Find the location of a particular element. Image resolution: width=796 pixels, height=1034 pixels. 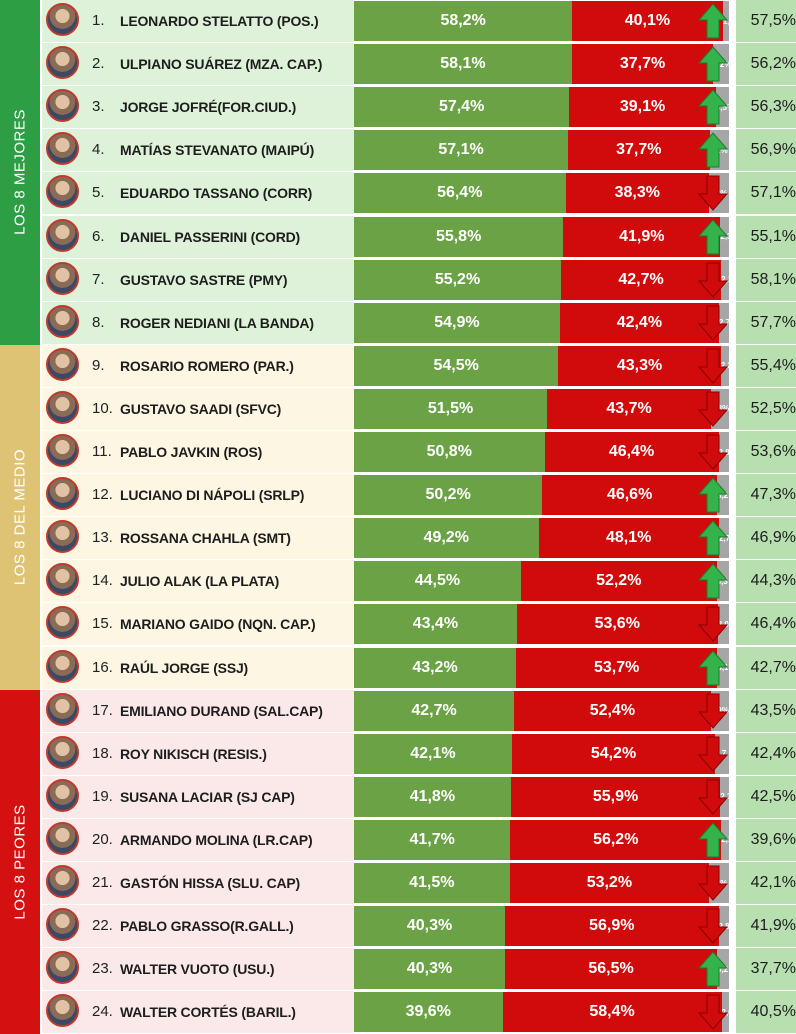

bar-ns: 2,1 is located at coordinates (725, 839).